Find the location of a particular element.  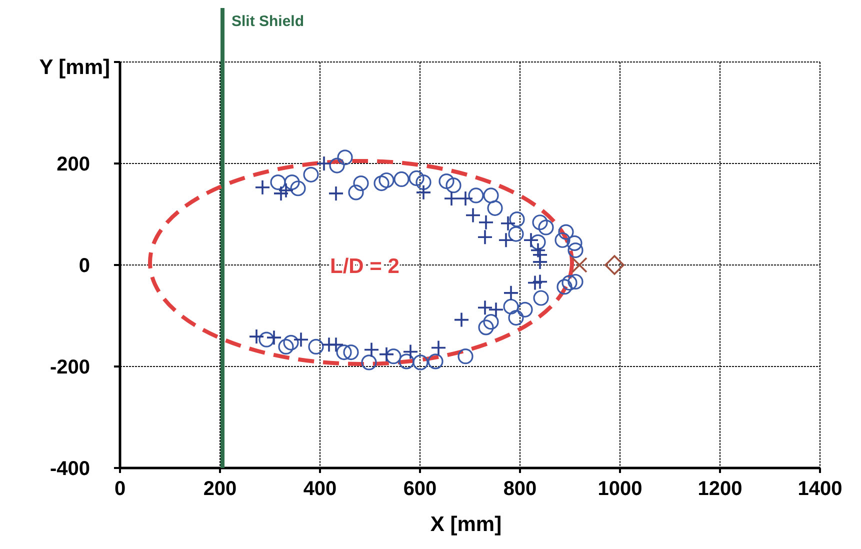

y-axis-title: Y [mm] is located at coordinates (74, 67).